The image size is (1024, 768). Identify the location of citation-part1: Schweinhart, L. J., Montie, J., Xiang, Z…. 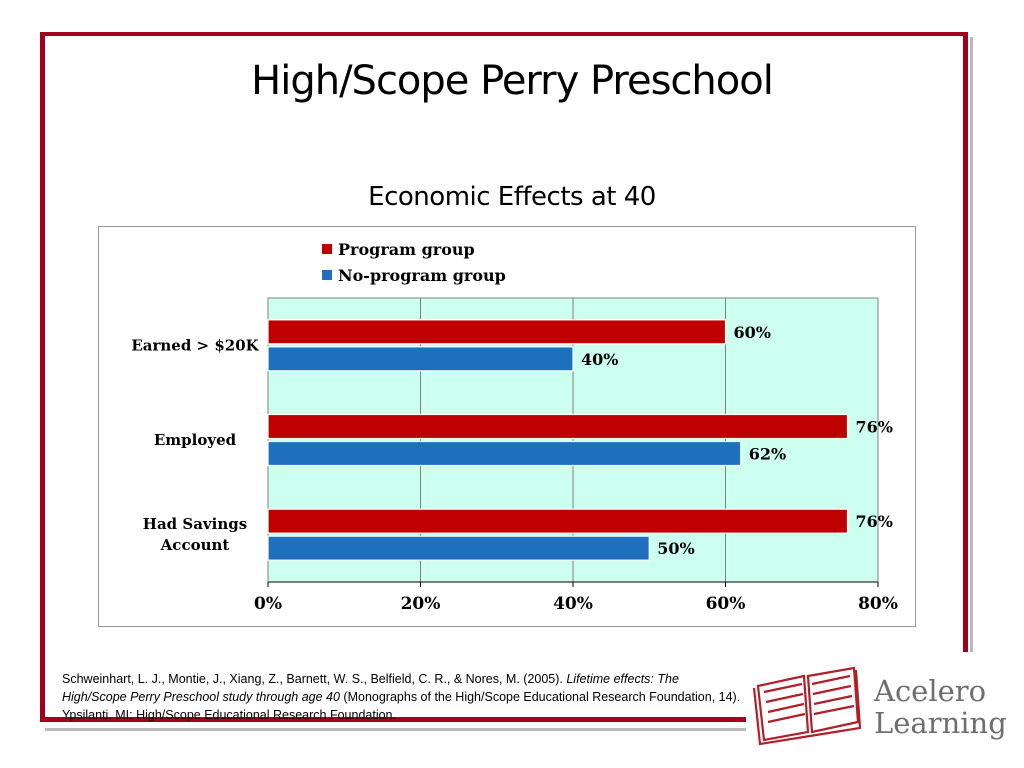
(314, 679).